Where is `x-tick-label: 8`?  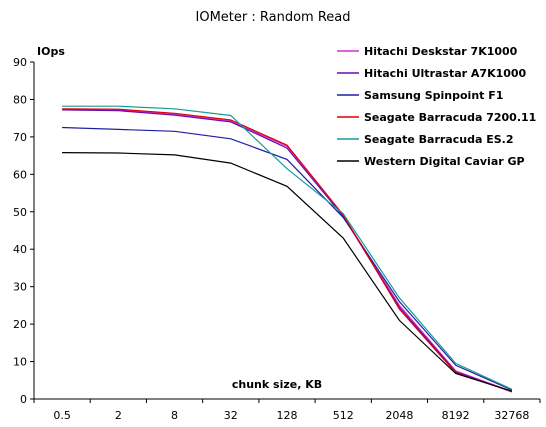 x-tick-label: 8 is located at coordinates (174, 415).